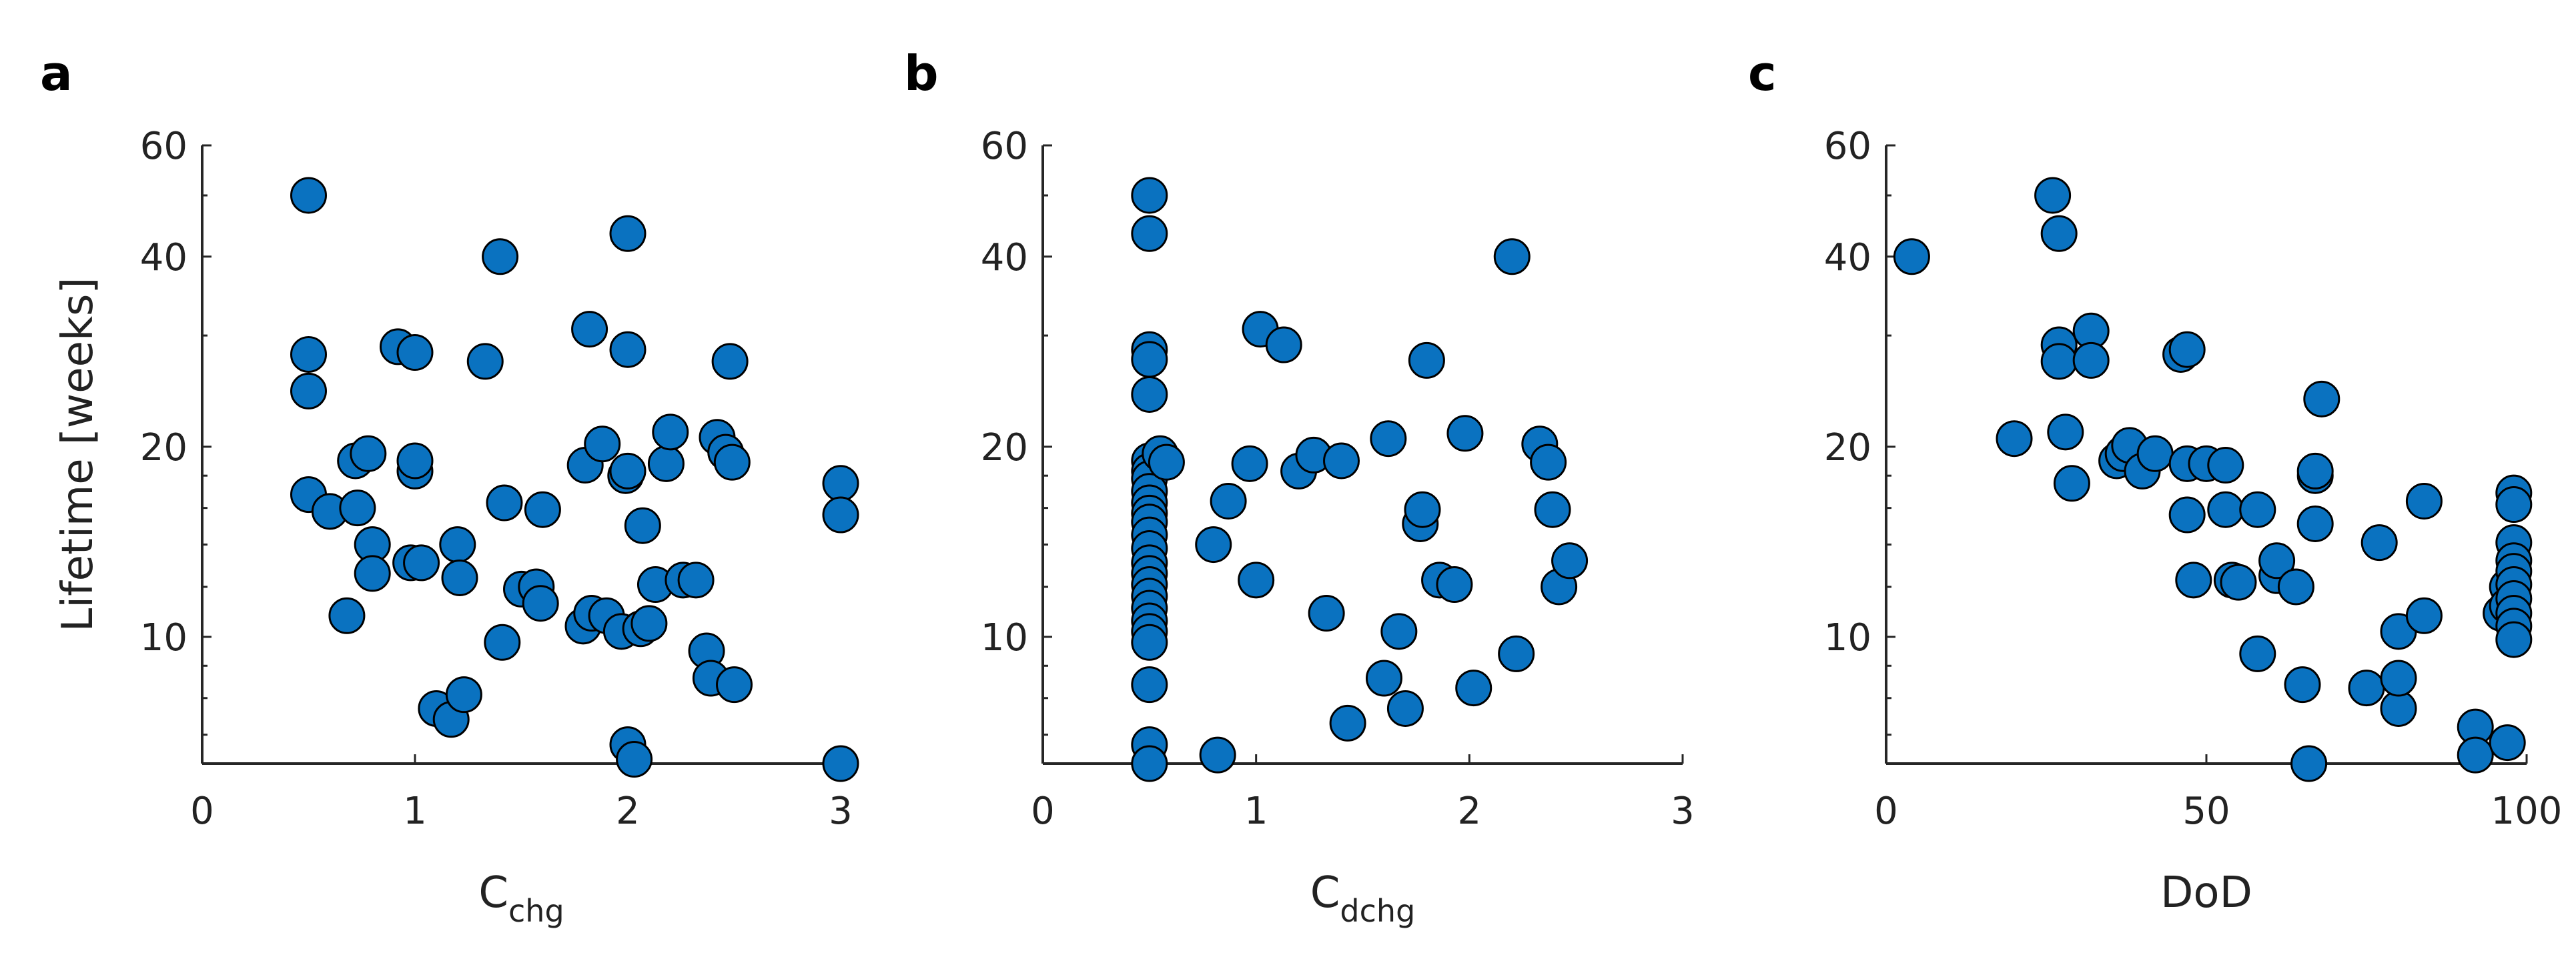 The height and width of the screenshot is (957, 2576). I want to click on x-axis-label: DoD, so click(2206, 893).